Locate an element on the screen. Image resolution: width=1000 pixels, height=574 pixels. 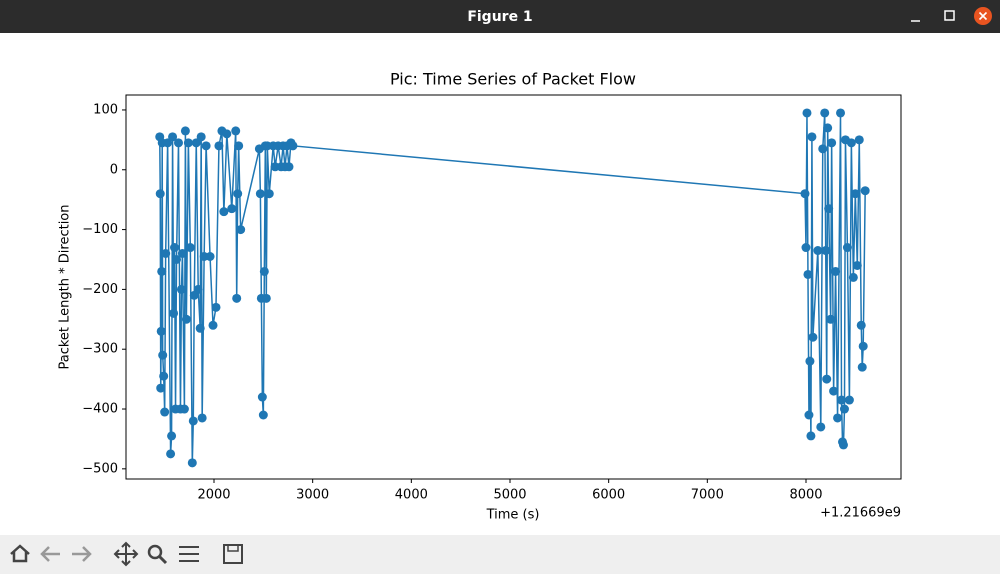
back-button is located at coordinates (50, 554).